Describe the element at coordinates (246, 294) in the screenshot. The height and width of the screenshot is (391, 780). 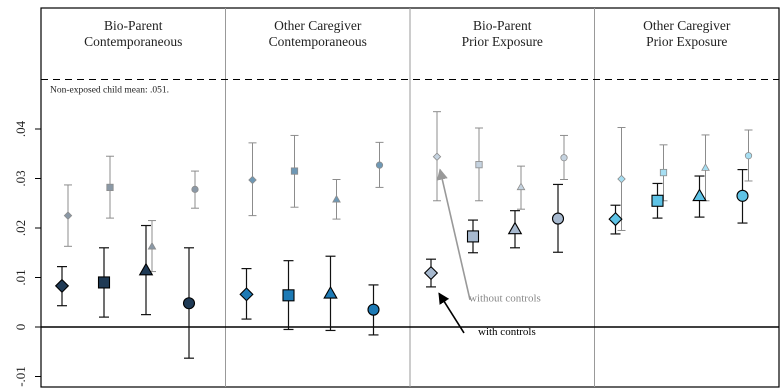
I see `panel-2-diamond-with-controls-point` at that location.